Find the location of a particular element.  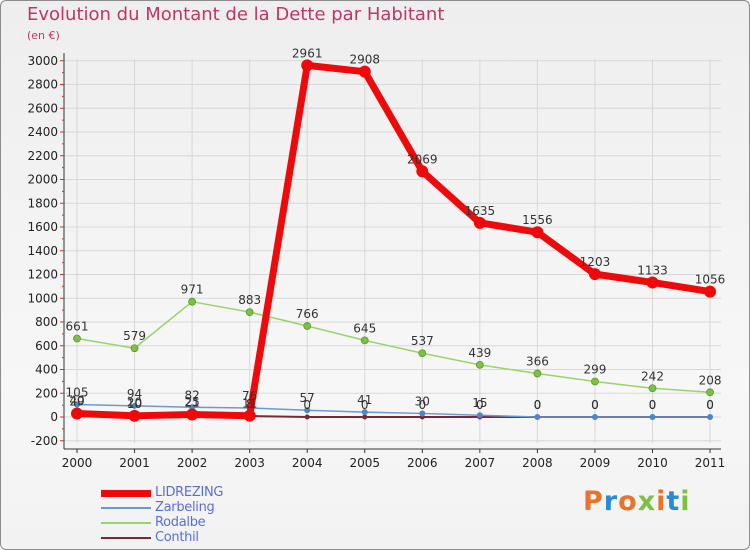

y-tick-label: 0 is located at coordinates (54, 417).